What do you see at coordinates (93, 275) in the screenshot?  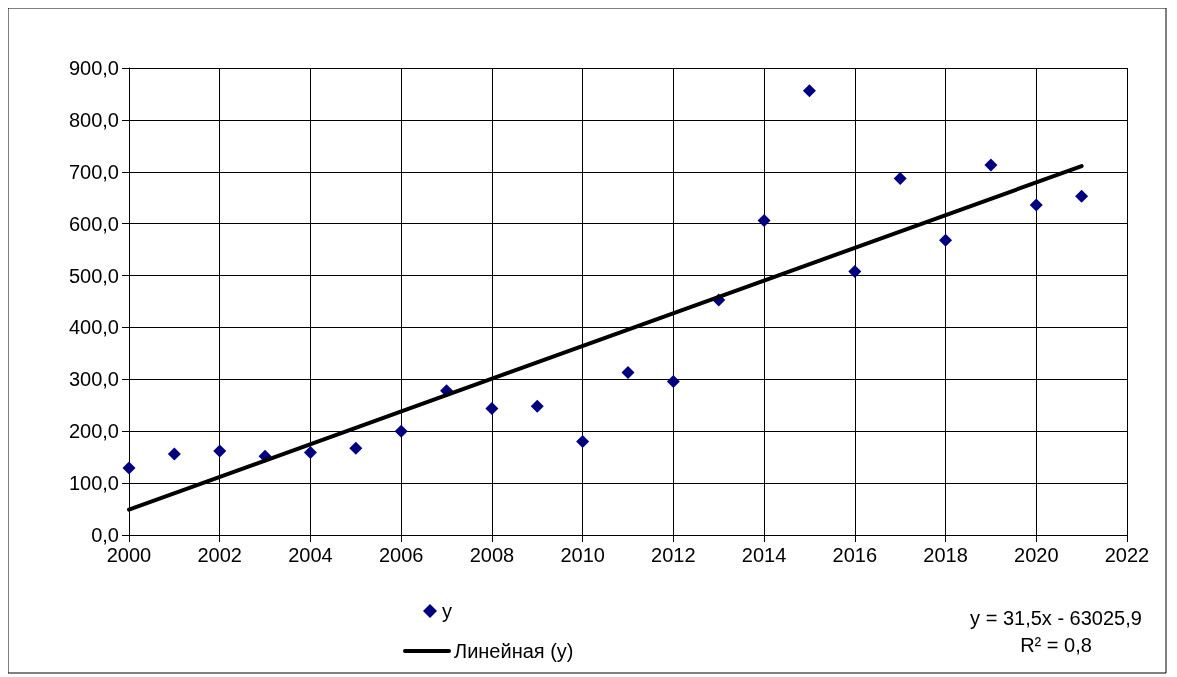 I see `y-tick-label: 500,0` at bounding box center [93, 275].